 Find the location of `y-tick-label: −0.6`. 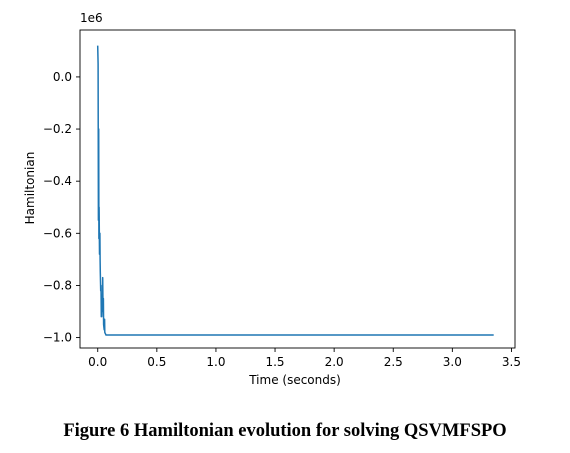

y-tick-label: −0.6 is located at coordinates (57, 233).